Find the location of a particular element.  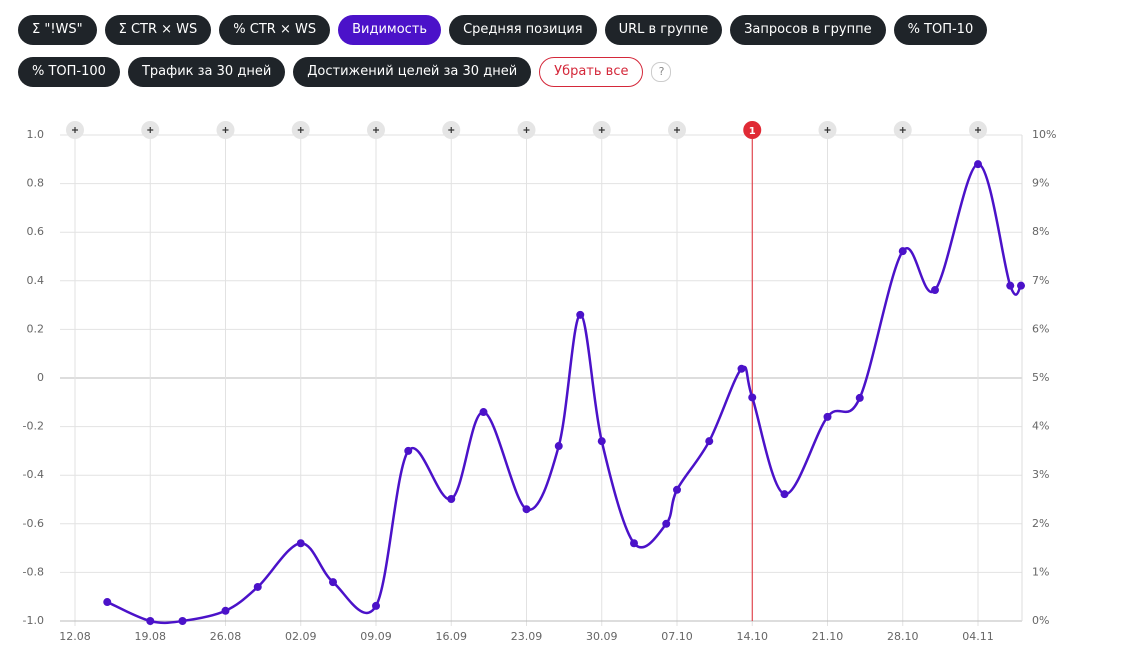

metric-button: % ТОП-10 is located at coordinates (940, 30).